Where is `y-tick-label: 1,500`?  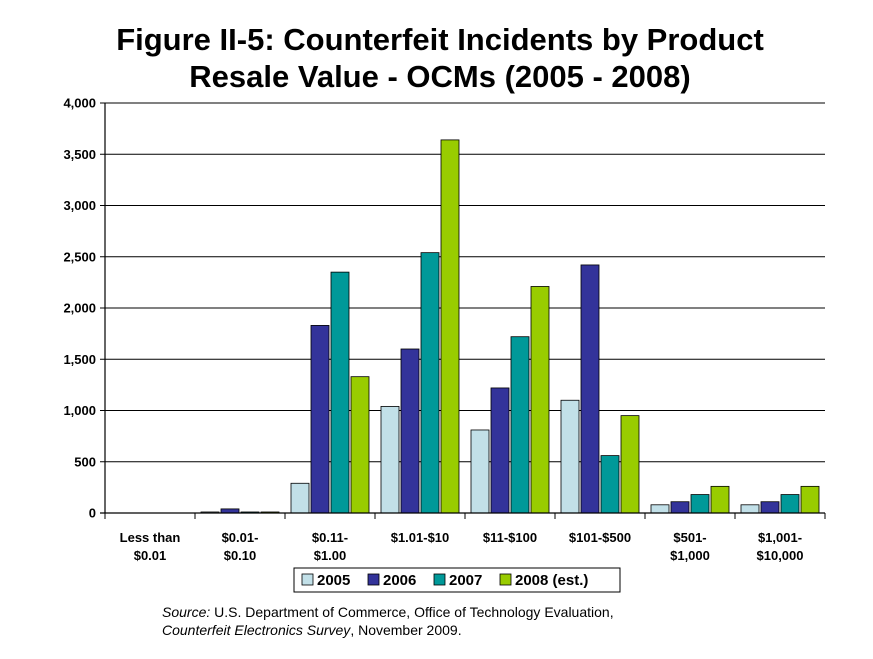
y-tick-label: 1,500 is located at coordinates (79, 359).